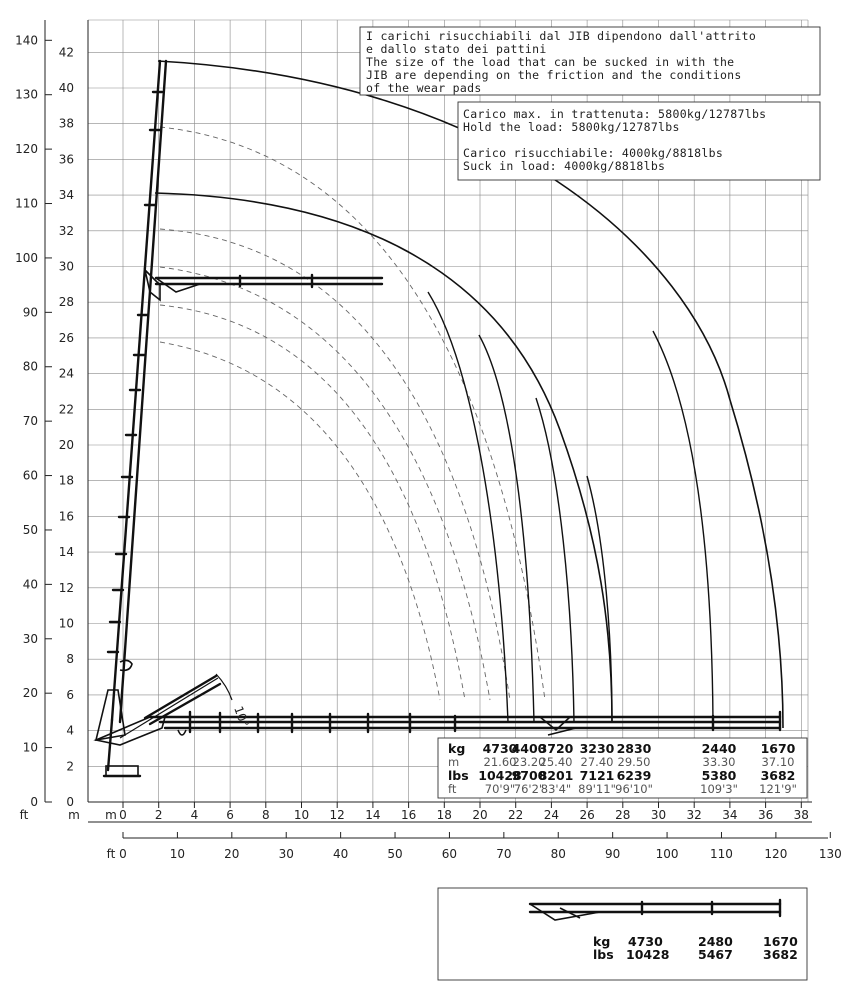 Image resolution: width=859 pixels, height=1000 pixels. Describe the element at coordinates (719, 775) in the screenshot. I see `table-cell-lbs: 5380` at that location.